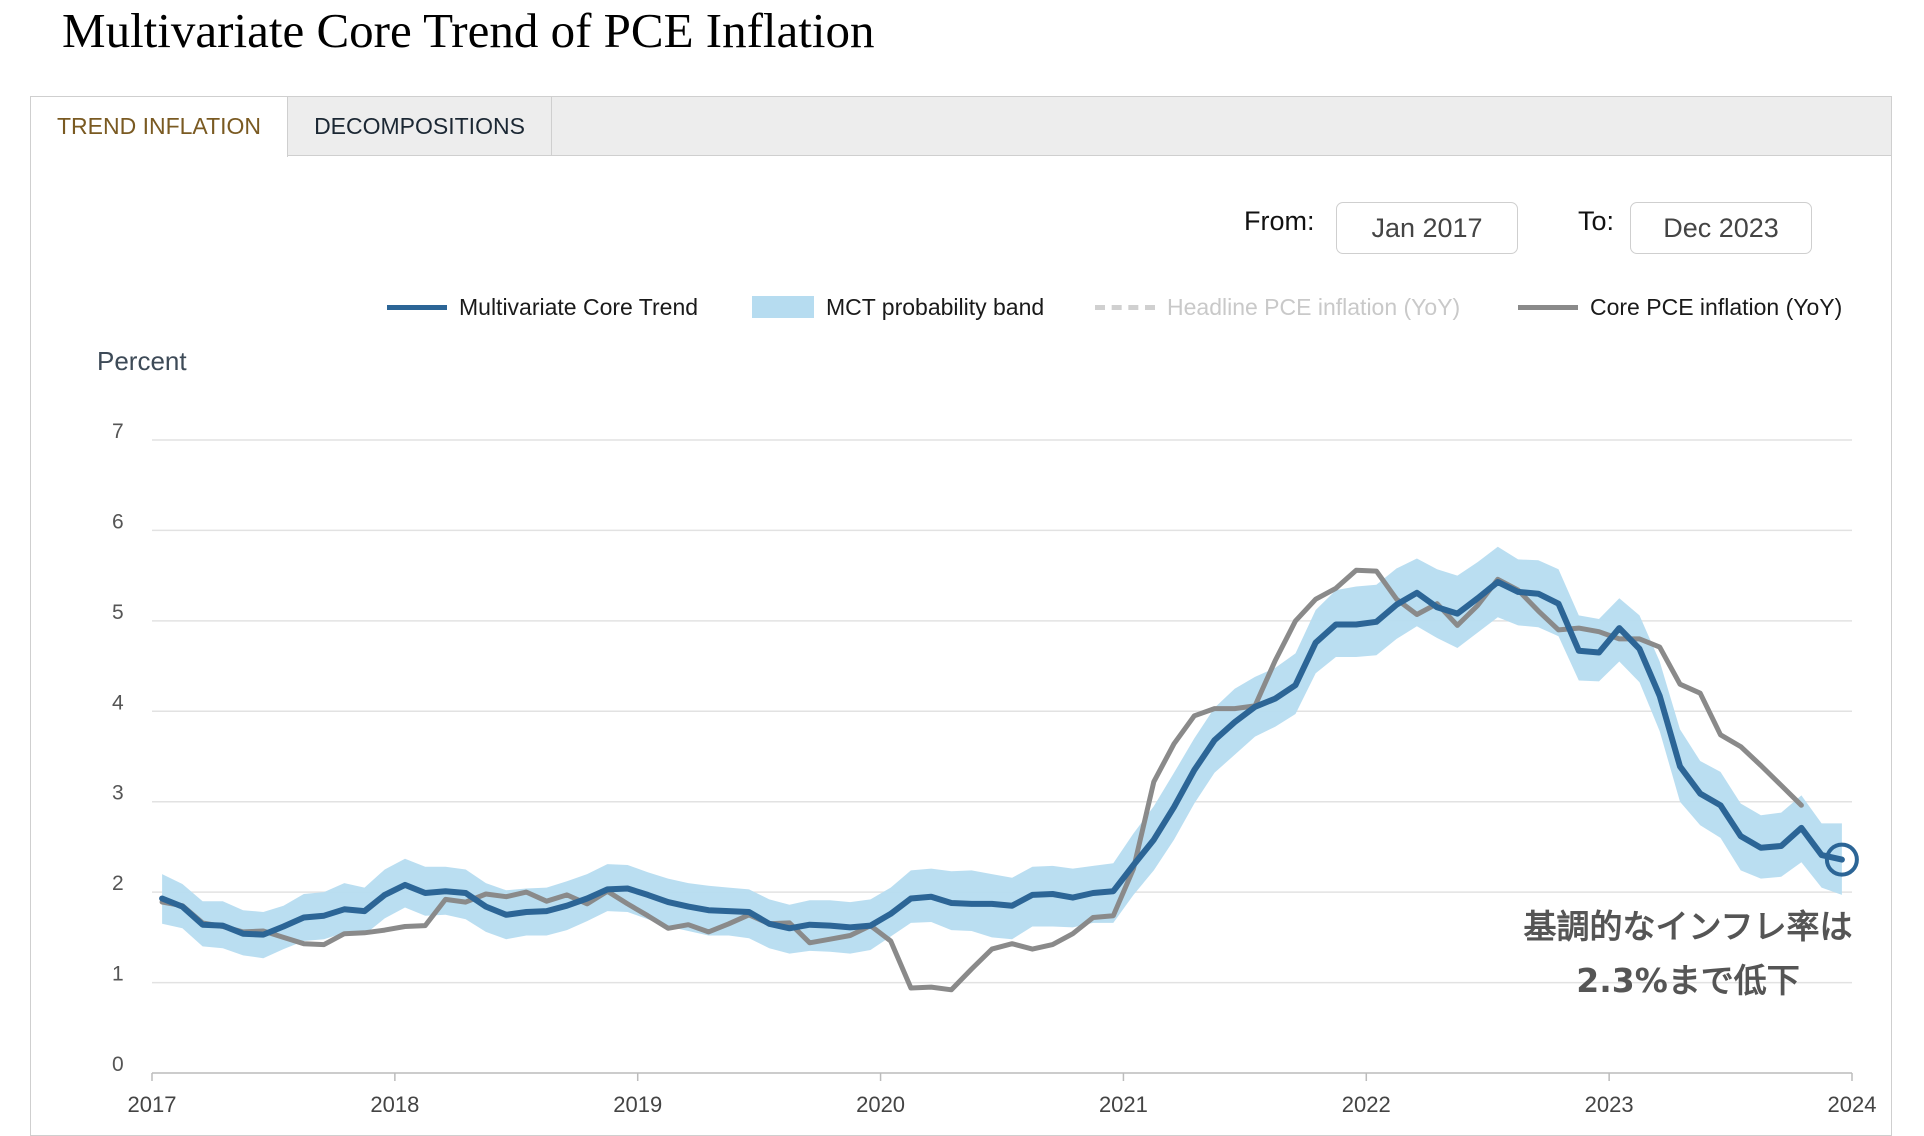 The width and height of the screenshot is (1924, 1136). What do you see at coordinates (880, 1103) in the screenshot?
I see `x-tick-label: 2020` at bounding box center [880, 1103].